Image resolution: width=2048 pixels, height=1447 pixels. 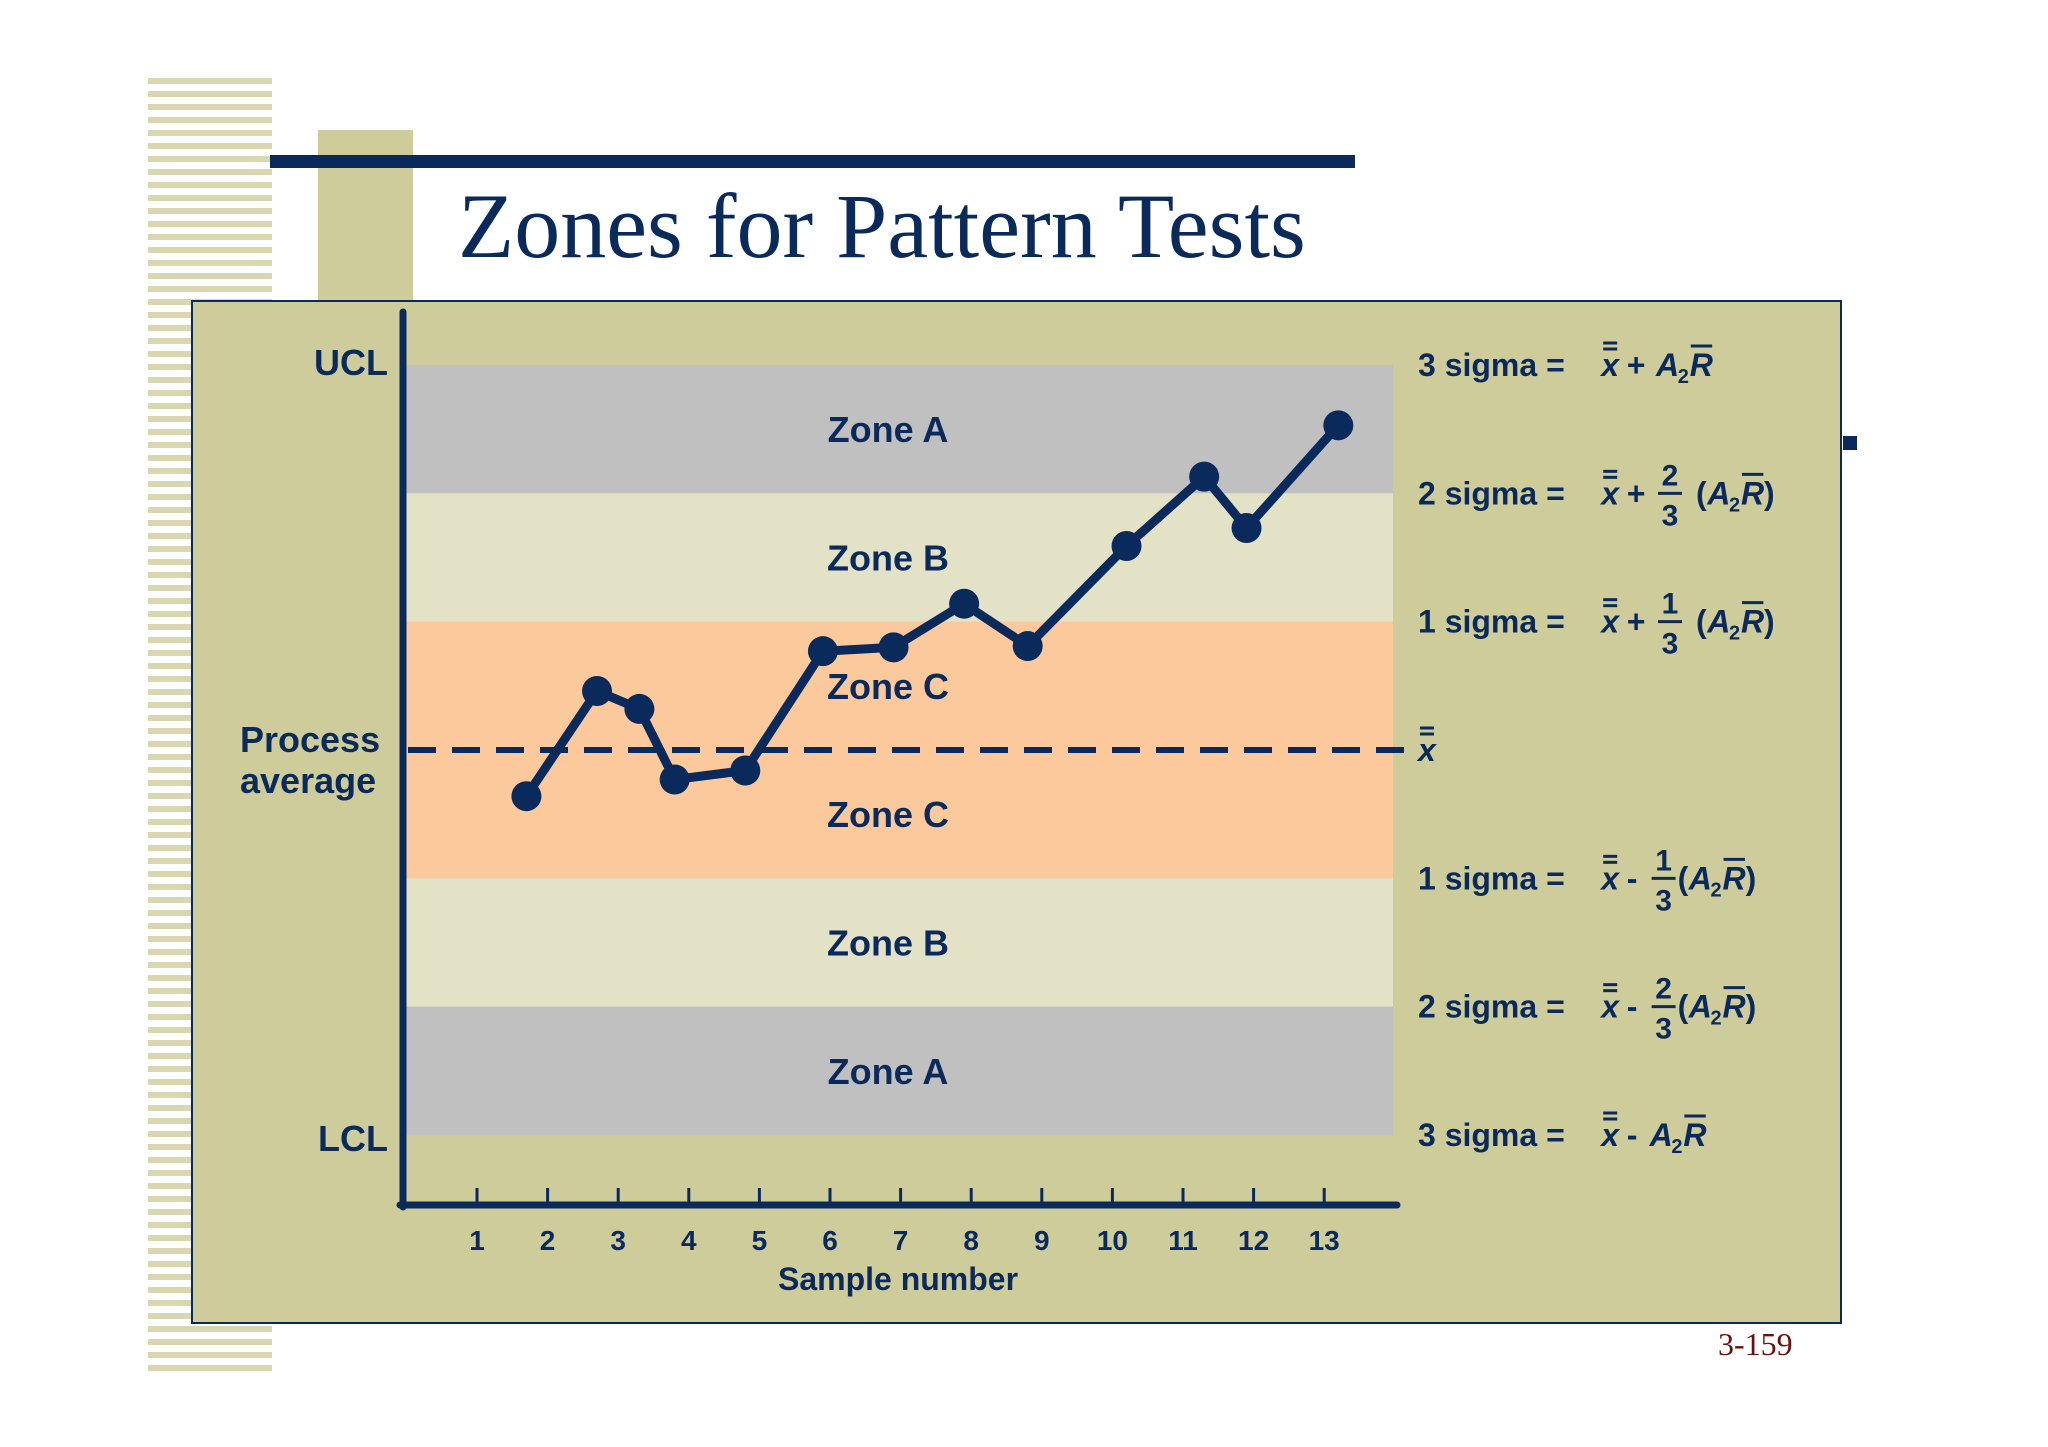 What do you see at coordinates (1562, 1134) in the screenshot?
I see `sigma-formula: 3 sigma = x - A2 R` at bounding box center [1562, 1134].